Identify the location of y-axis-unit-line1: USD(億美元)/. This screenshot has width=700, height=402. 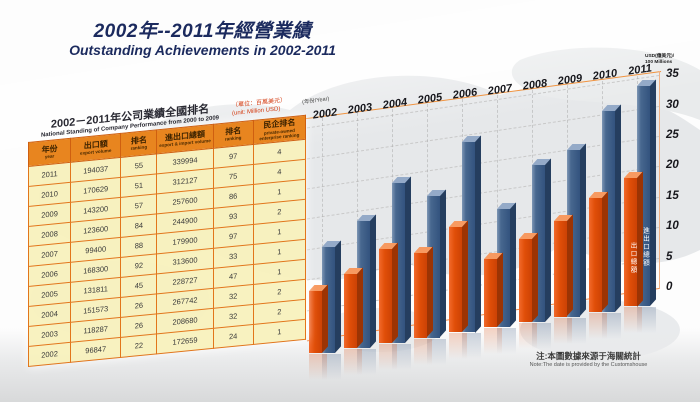
(660, 56).